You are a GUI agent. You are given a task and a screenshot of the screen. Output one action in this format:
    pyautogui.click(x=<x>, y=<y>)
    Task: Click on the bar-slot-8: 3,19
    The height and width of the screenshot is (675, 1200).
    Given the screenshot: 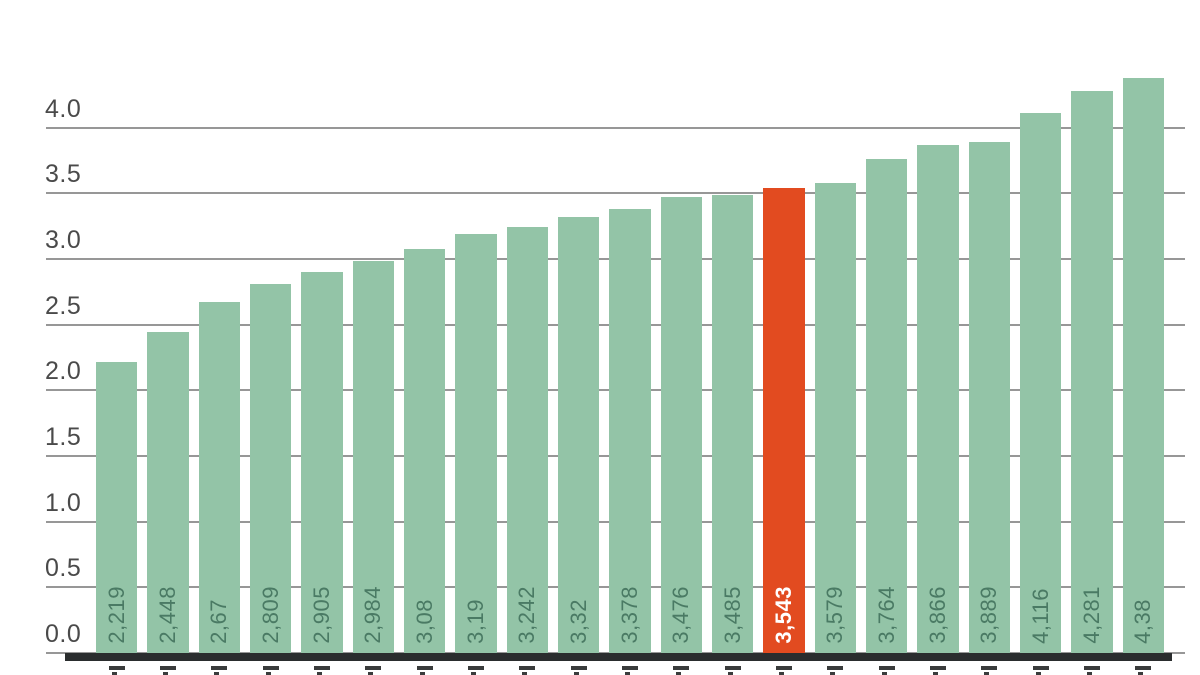 What is the action you would take?
    pyautogui.click(x=476, y=337)
    